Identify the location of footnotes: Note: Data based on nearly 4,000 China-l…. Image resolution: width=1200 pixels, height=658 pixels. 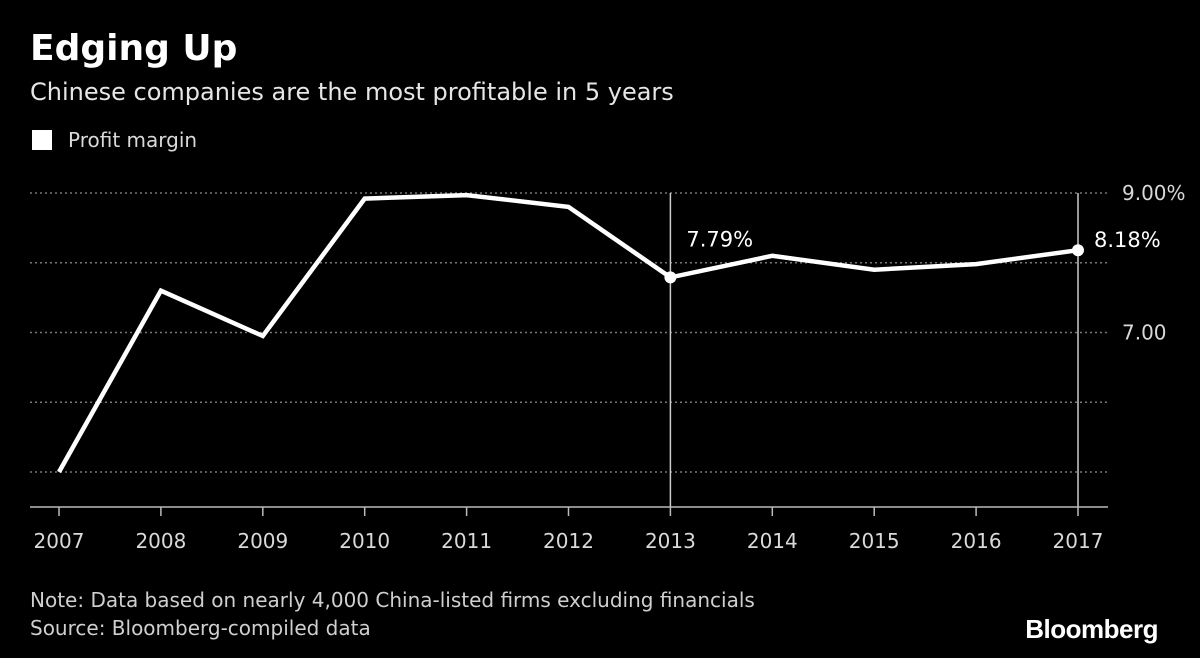
(392, 614).